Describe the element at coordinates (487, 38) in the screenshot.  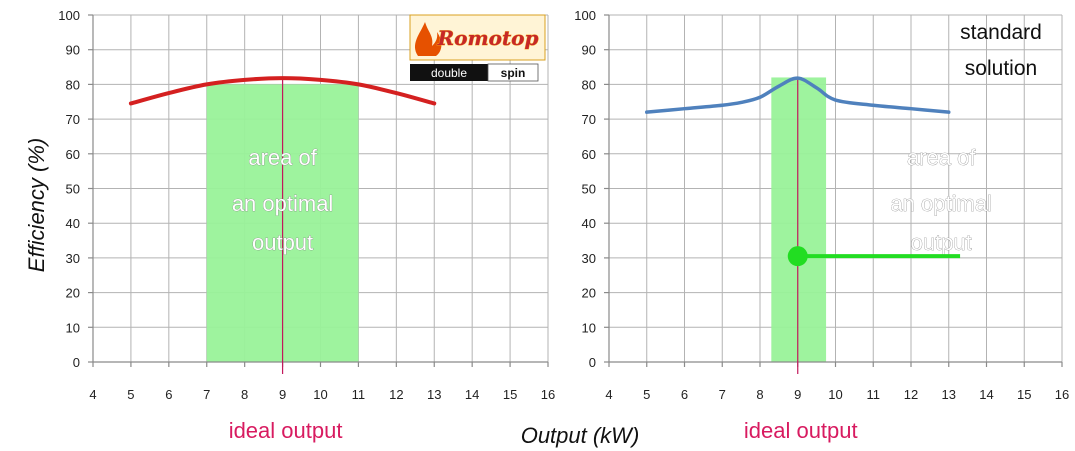
I see `logo-brand-text: Romotop` at that location.